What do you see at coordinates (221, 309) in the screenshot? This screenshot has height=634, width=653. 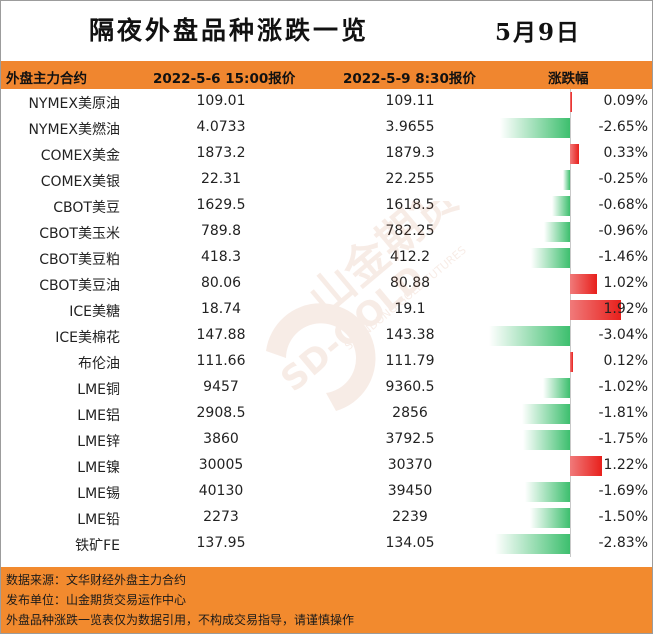 I see `price-before: 18.74` at bounding box center [221, 309].